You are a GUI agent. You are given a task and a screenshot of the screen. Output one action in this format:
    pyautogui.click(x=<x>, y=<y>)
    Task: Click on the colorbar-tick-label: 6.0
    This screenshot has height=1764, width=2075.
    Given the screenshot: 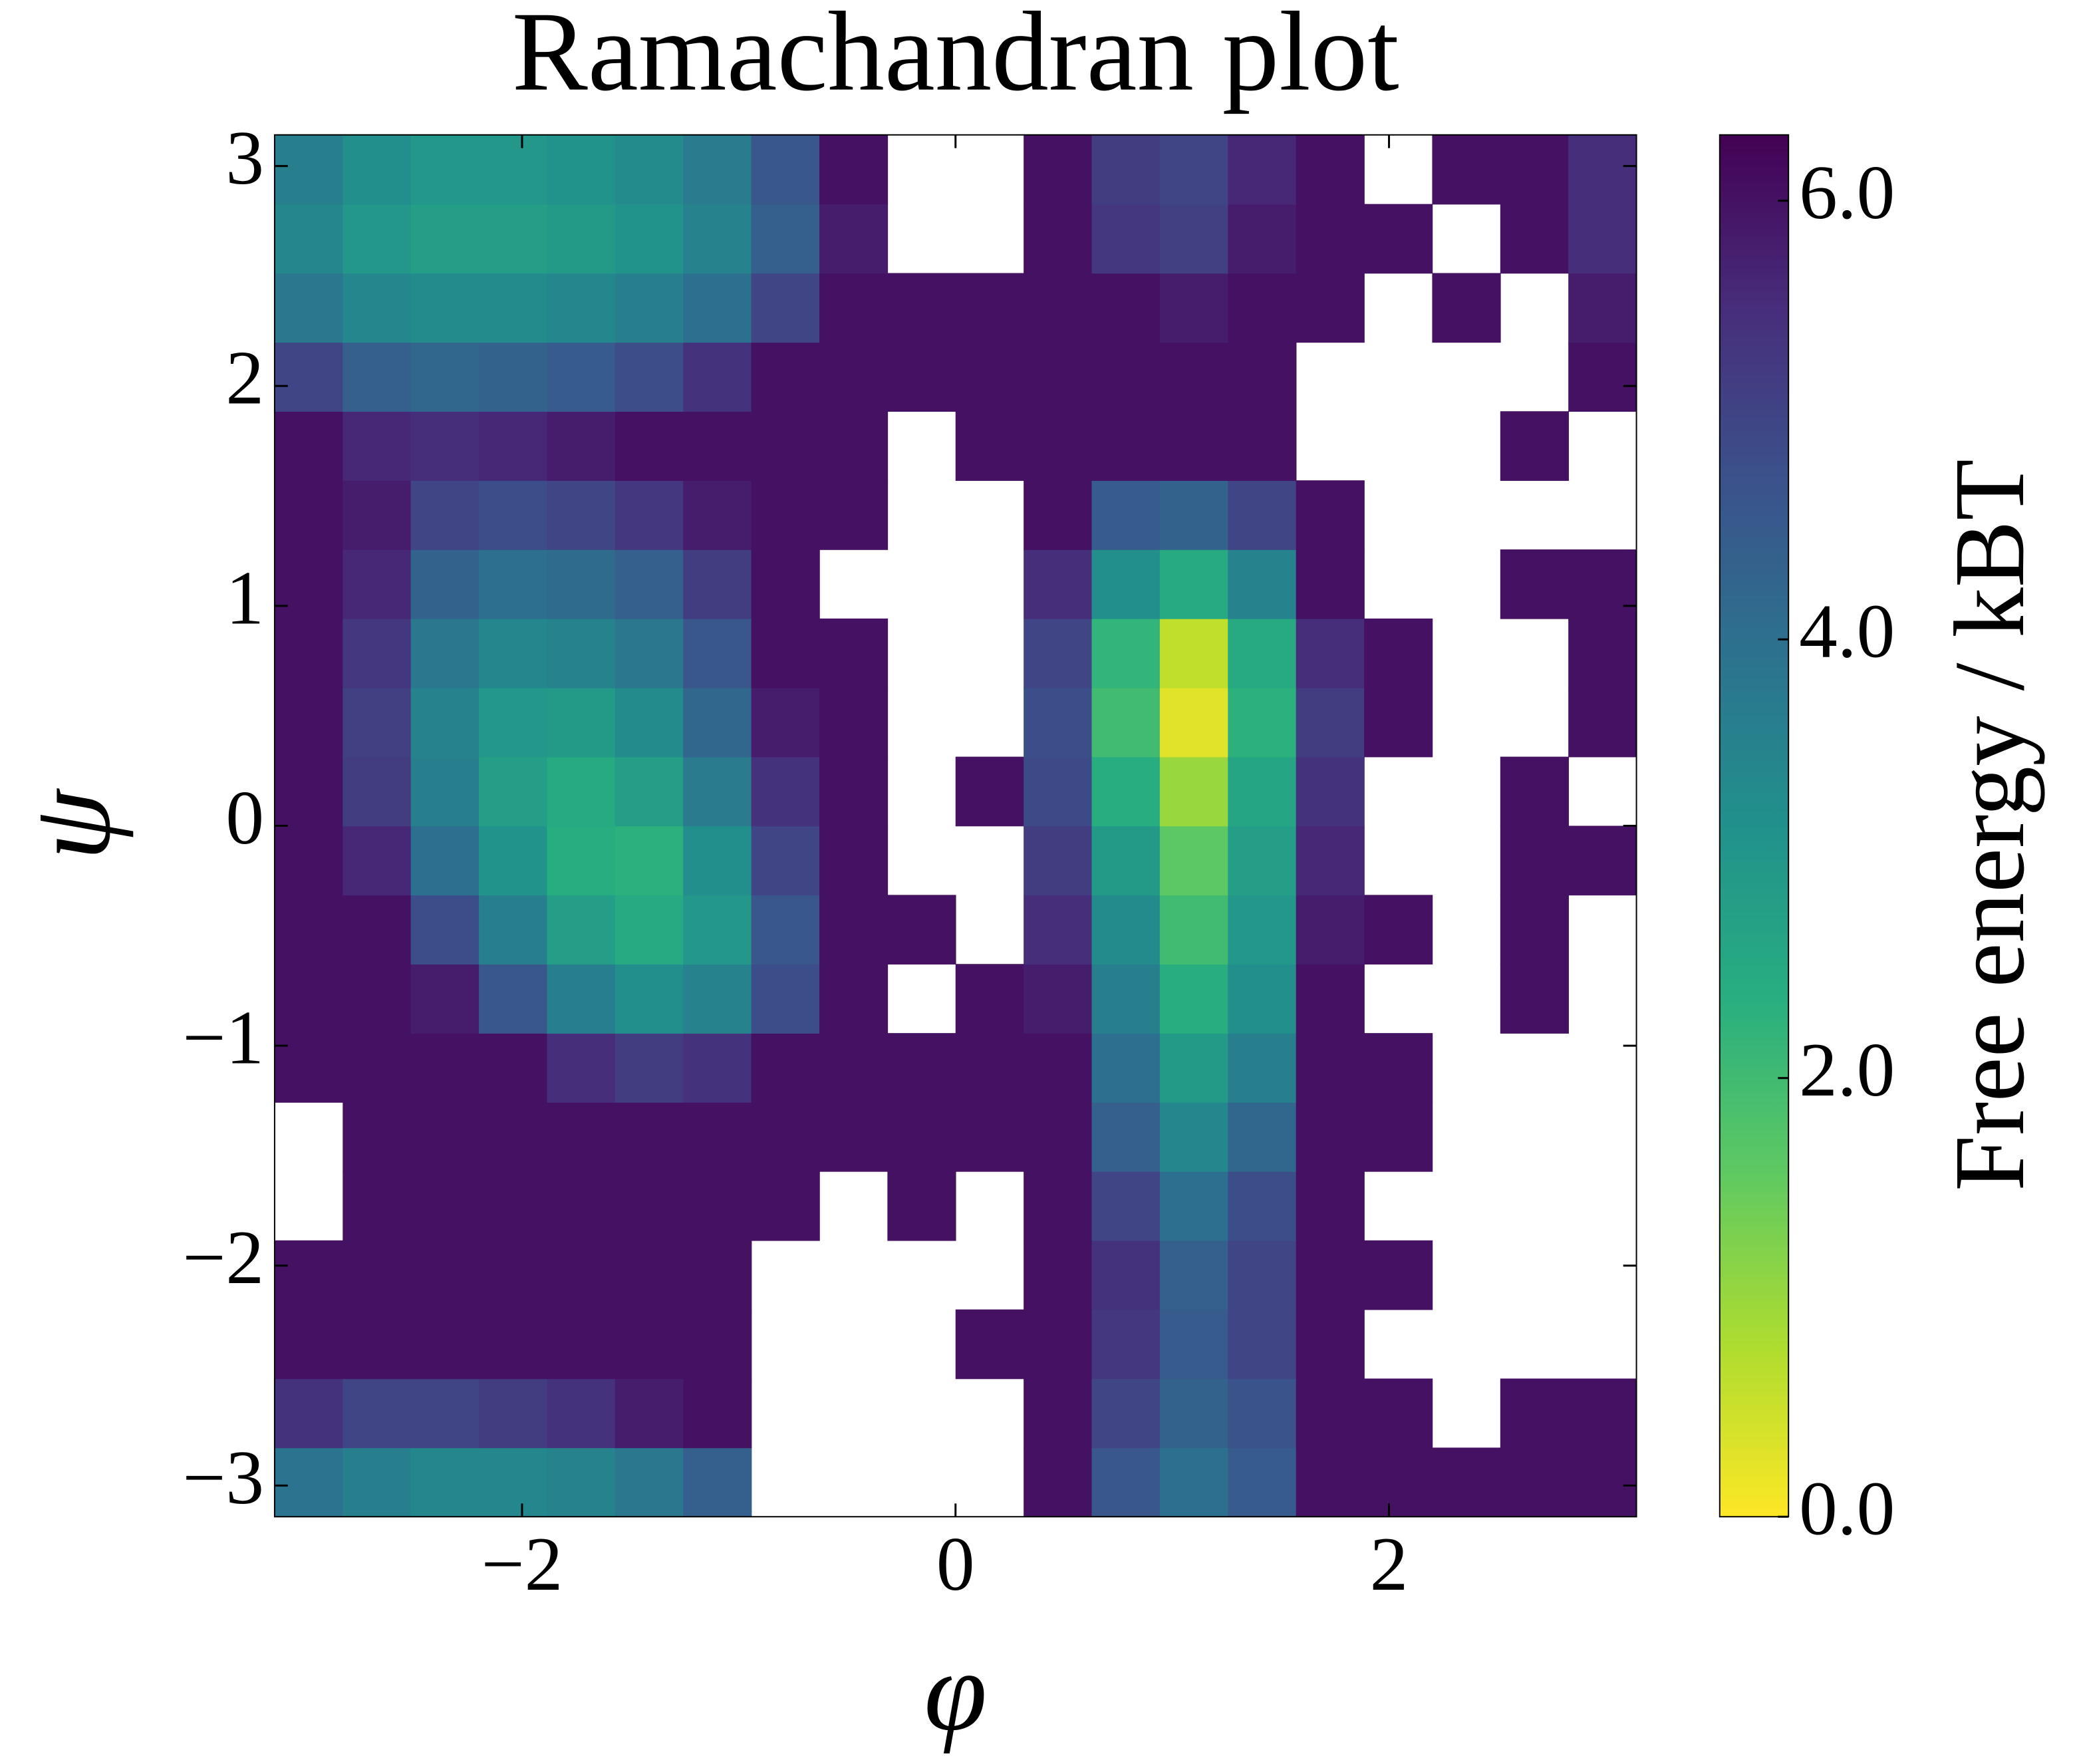 What is the action you would take?
    pyautogui.click(x=1847, y=192)
    